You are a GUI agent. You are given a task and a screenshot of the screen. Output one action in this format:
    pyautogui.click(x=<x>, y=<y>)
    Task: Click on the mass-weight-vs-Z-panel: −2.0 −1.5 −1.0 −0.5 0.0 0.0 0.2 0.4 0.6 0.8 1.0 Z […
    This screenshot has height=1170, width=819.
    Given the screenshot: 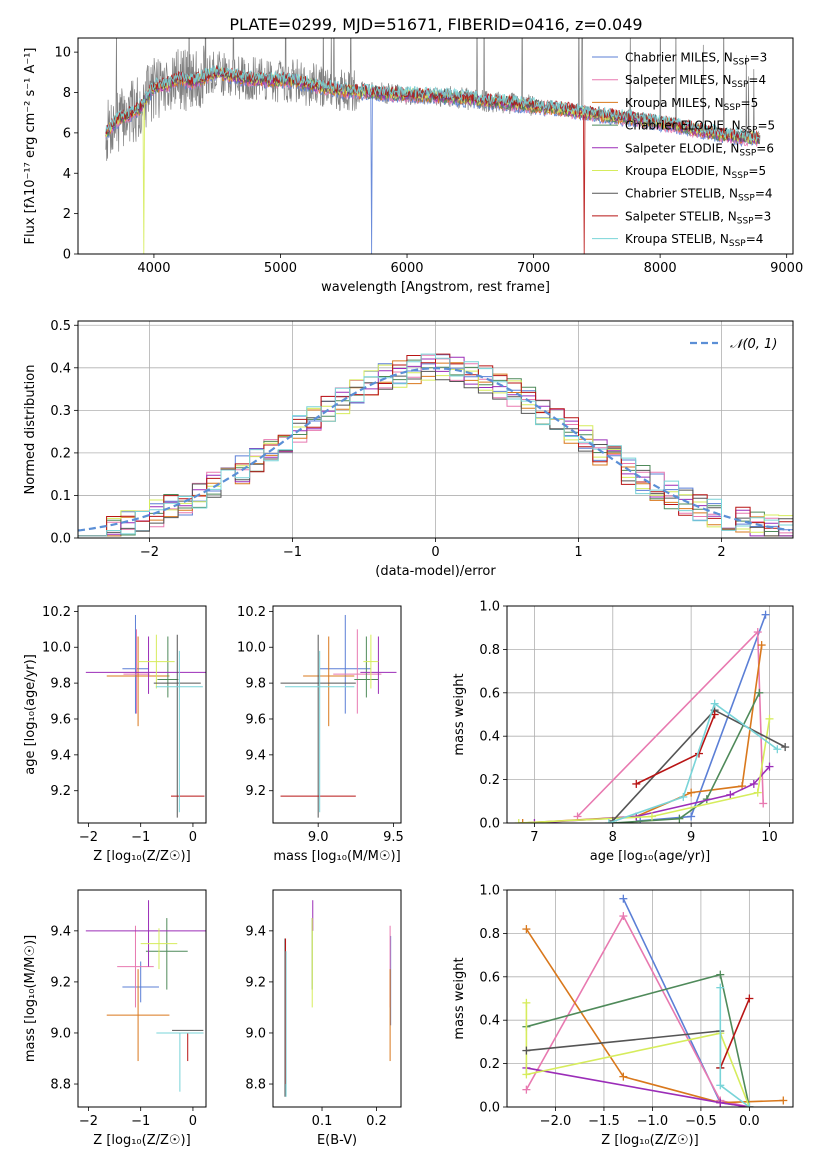 What is the action you would take?
    pyautogui.click(x=623, y=1016)
    